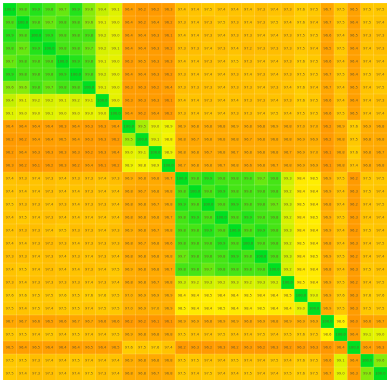  Describe the element at coordinates (248, 244) in the screenshot. I see `heatmap-cell-label-r18-c18: 100.0` at that location.